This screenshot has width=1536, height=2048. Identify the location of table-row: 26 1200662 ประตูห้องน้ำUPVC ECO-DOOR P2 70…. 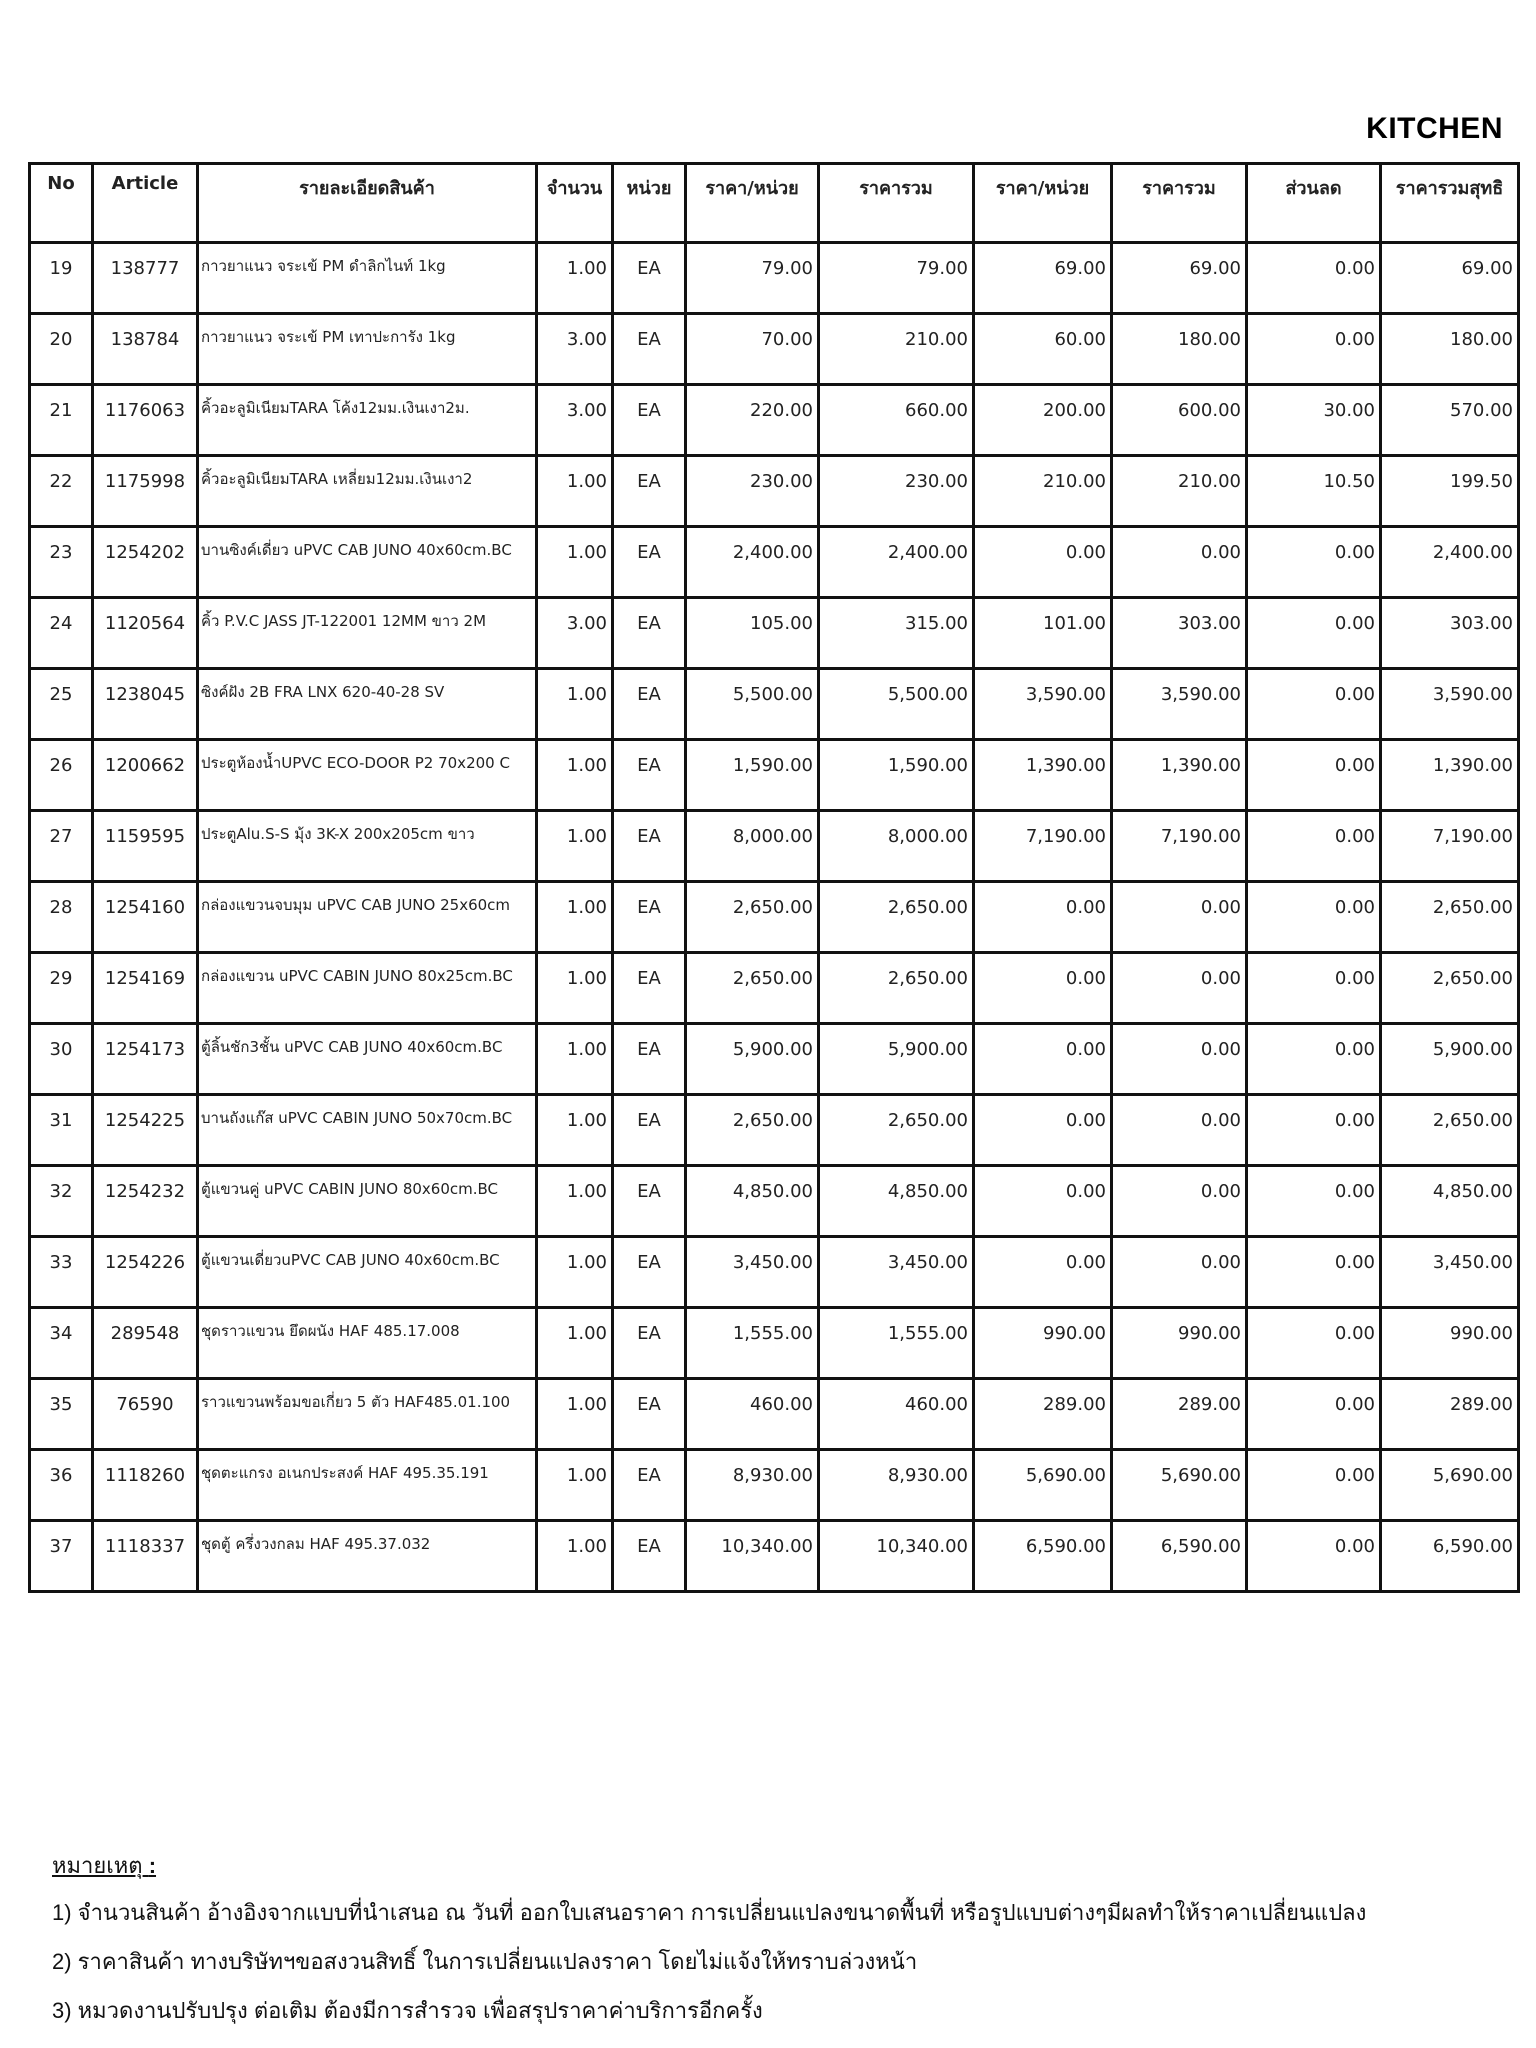
(774, 775).